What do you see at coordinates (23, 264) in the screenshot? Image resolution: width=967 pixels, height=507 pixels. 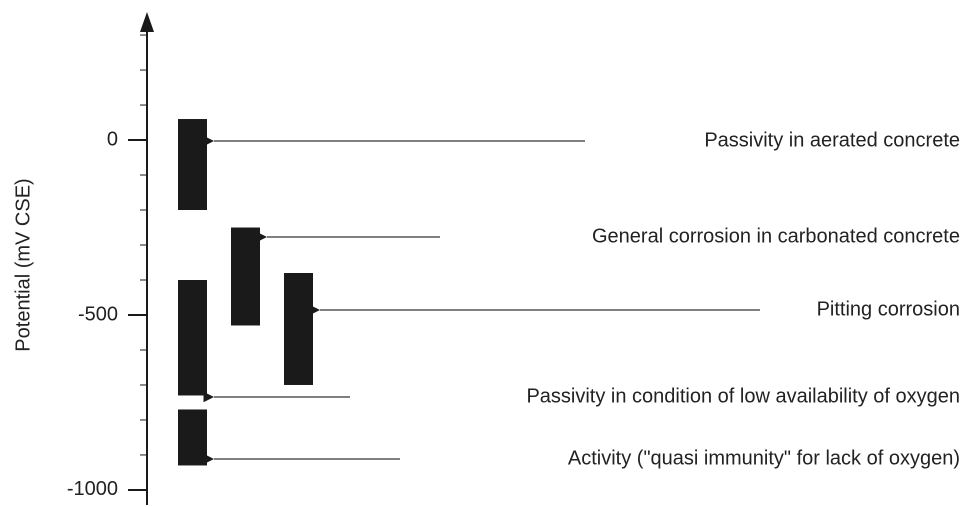 I see `y-axis-label: Potential (mV CSE)` at bounding box center [23, 264].